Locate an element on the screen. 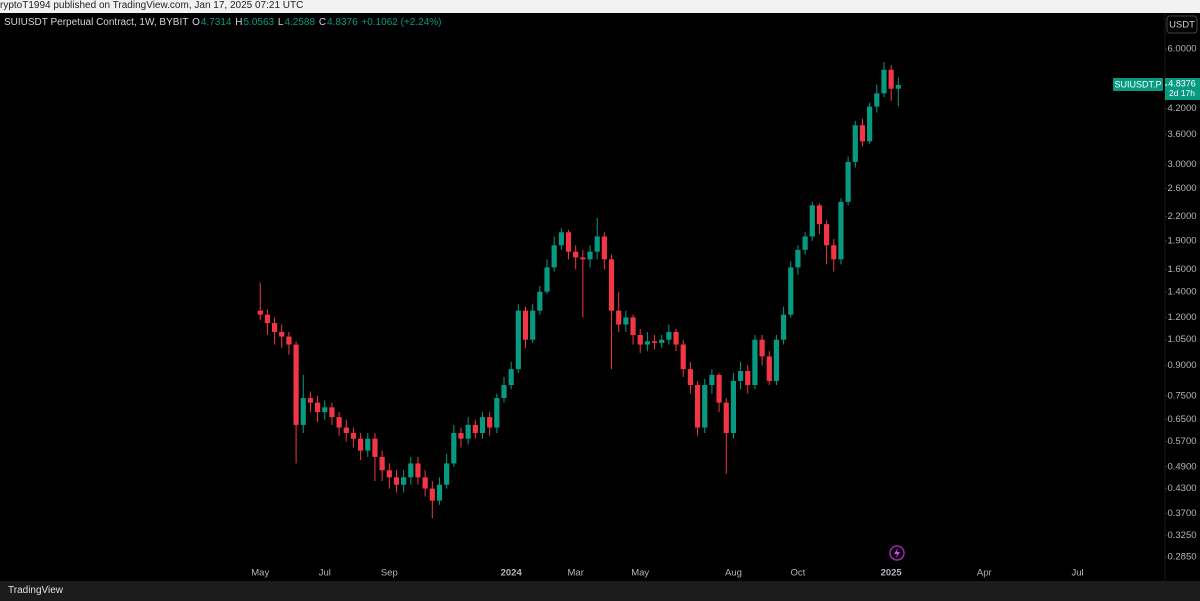 This screenshot has width=1200, height=601. y-tick-label: 2.2000 is located at coordinates (1181, 216).